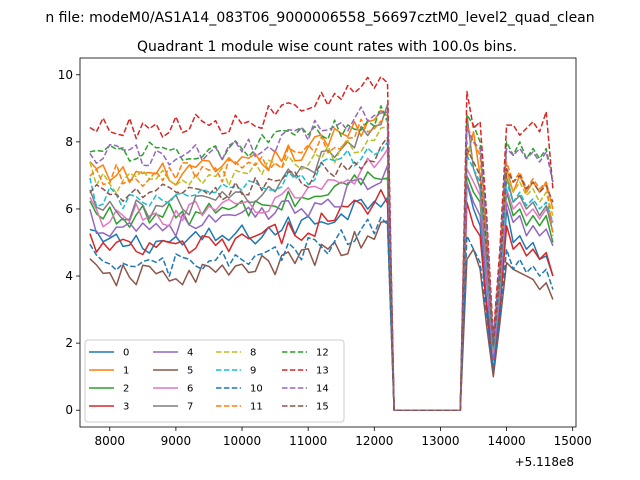 The width and height of the screenshot is (640, 480). Describe the element at coordinates (190, 371) in the screenshot. I see `legend-label-5: 5` at that location.